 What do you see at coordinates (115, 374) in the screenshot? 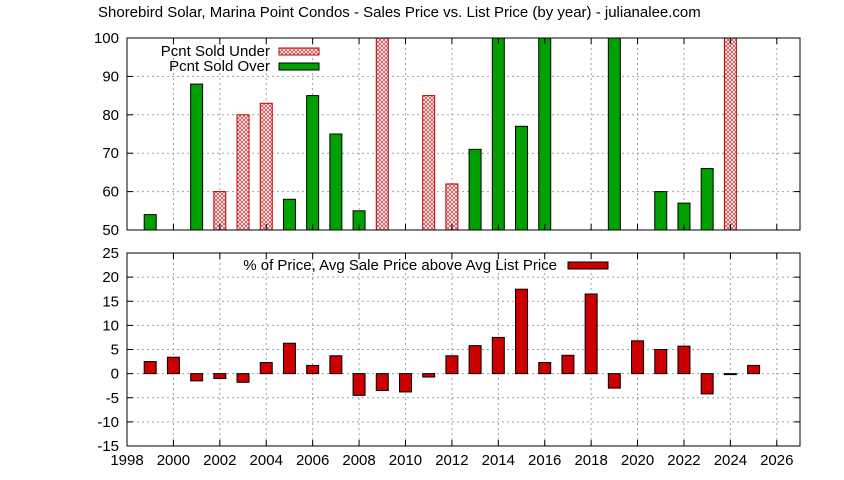
I see `y-tick-label: 0` at bounding box center [115, 374].